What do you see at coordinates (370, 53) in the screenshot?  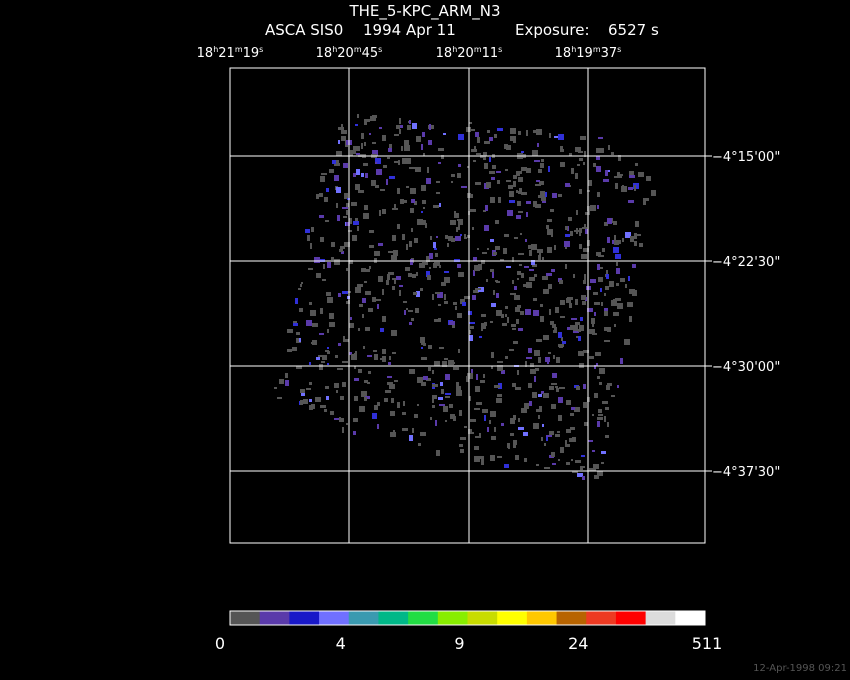 I see `ra-value: 45` at bounding box center [370, 53].